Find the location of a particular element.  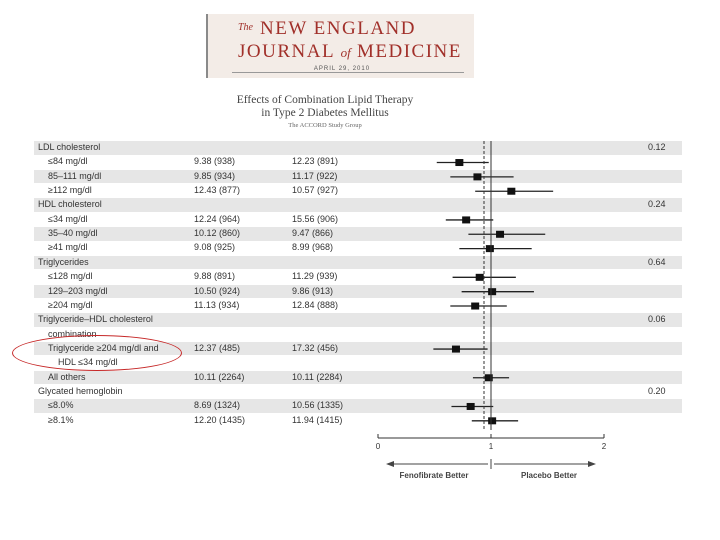

fenofibrate-rate: 10.12 (860) is located at coordinates (217, 233).